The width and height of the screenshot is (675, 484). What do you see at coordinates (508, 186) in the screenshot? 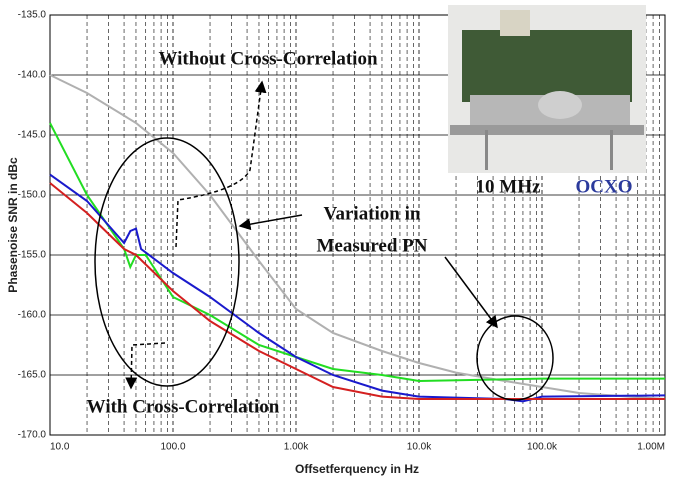
I see `annotation: 10 MHz` at bounding box center [508, 186].